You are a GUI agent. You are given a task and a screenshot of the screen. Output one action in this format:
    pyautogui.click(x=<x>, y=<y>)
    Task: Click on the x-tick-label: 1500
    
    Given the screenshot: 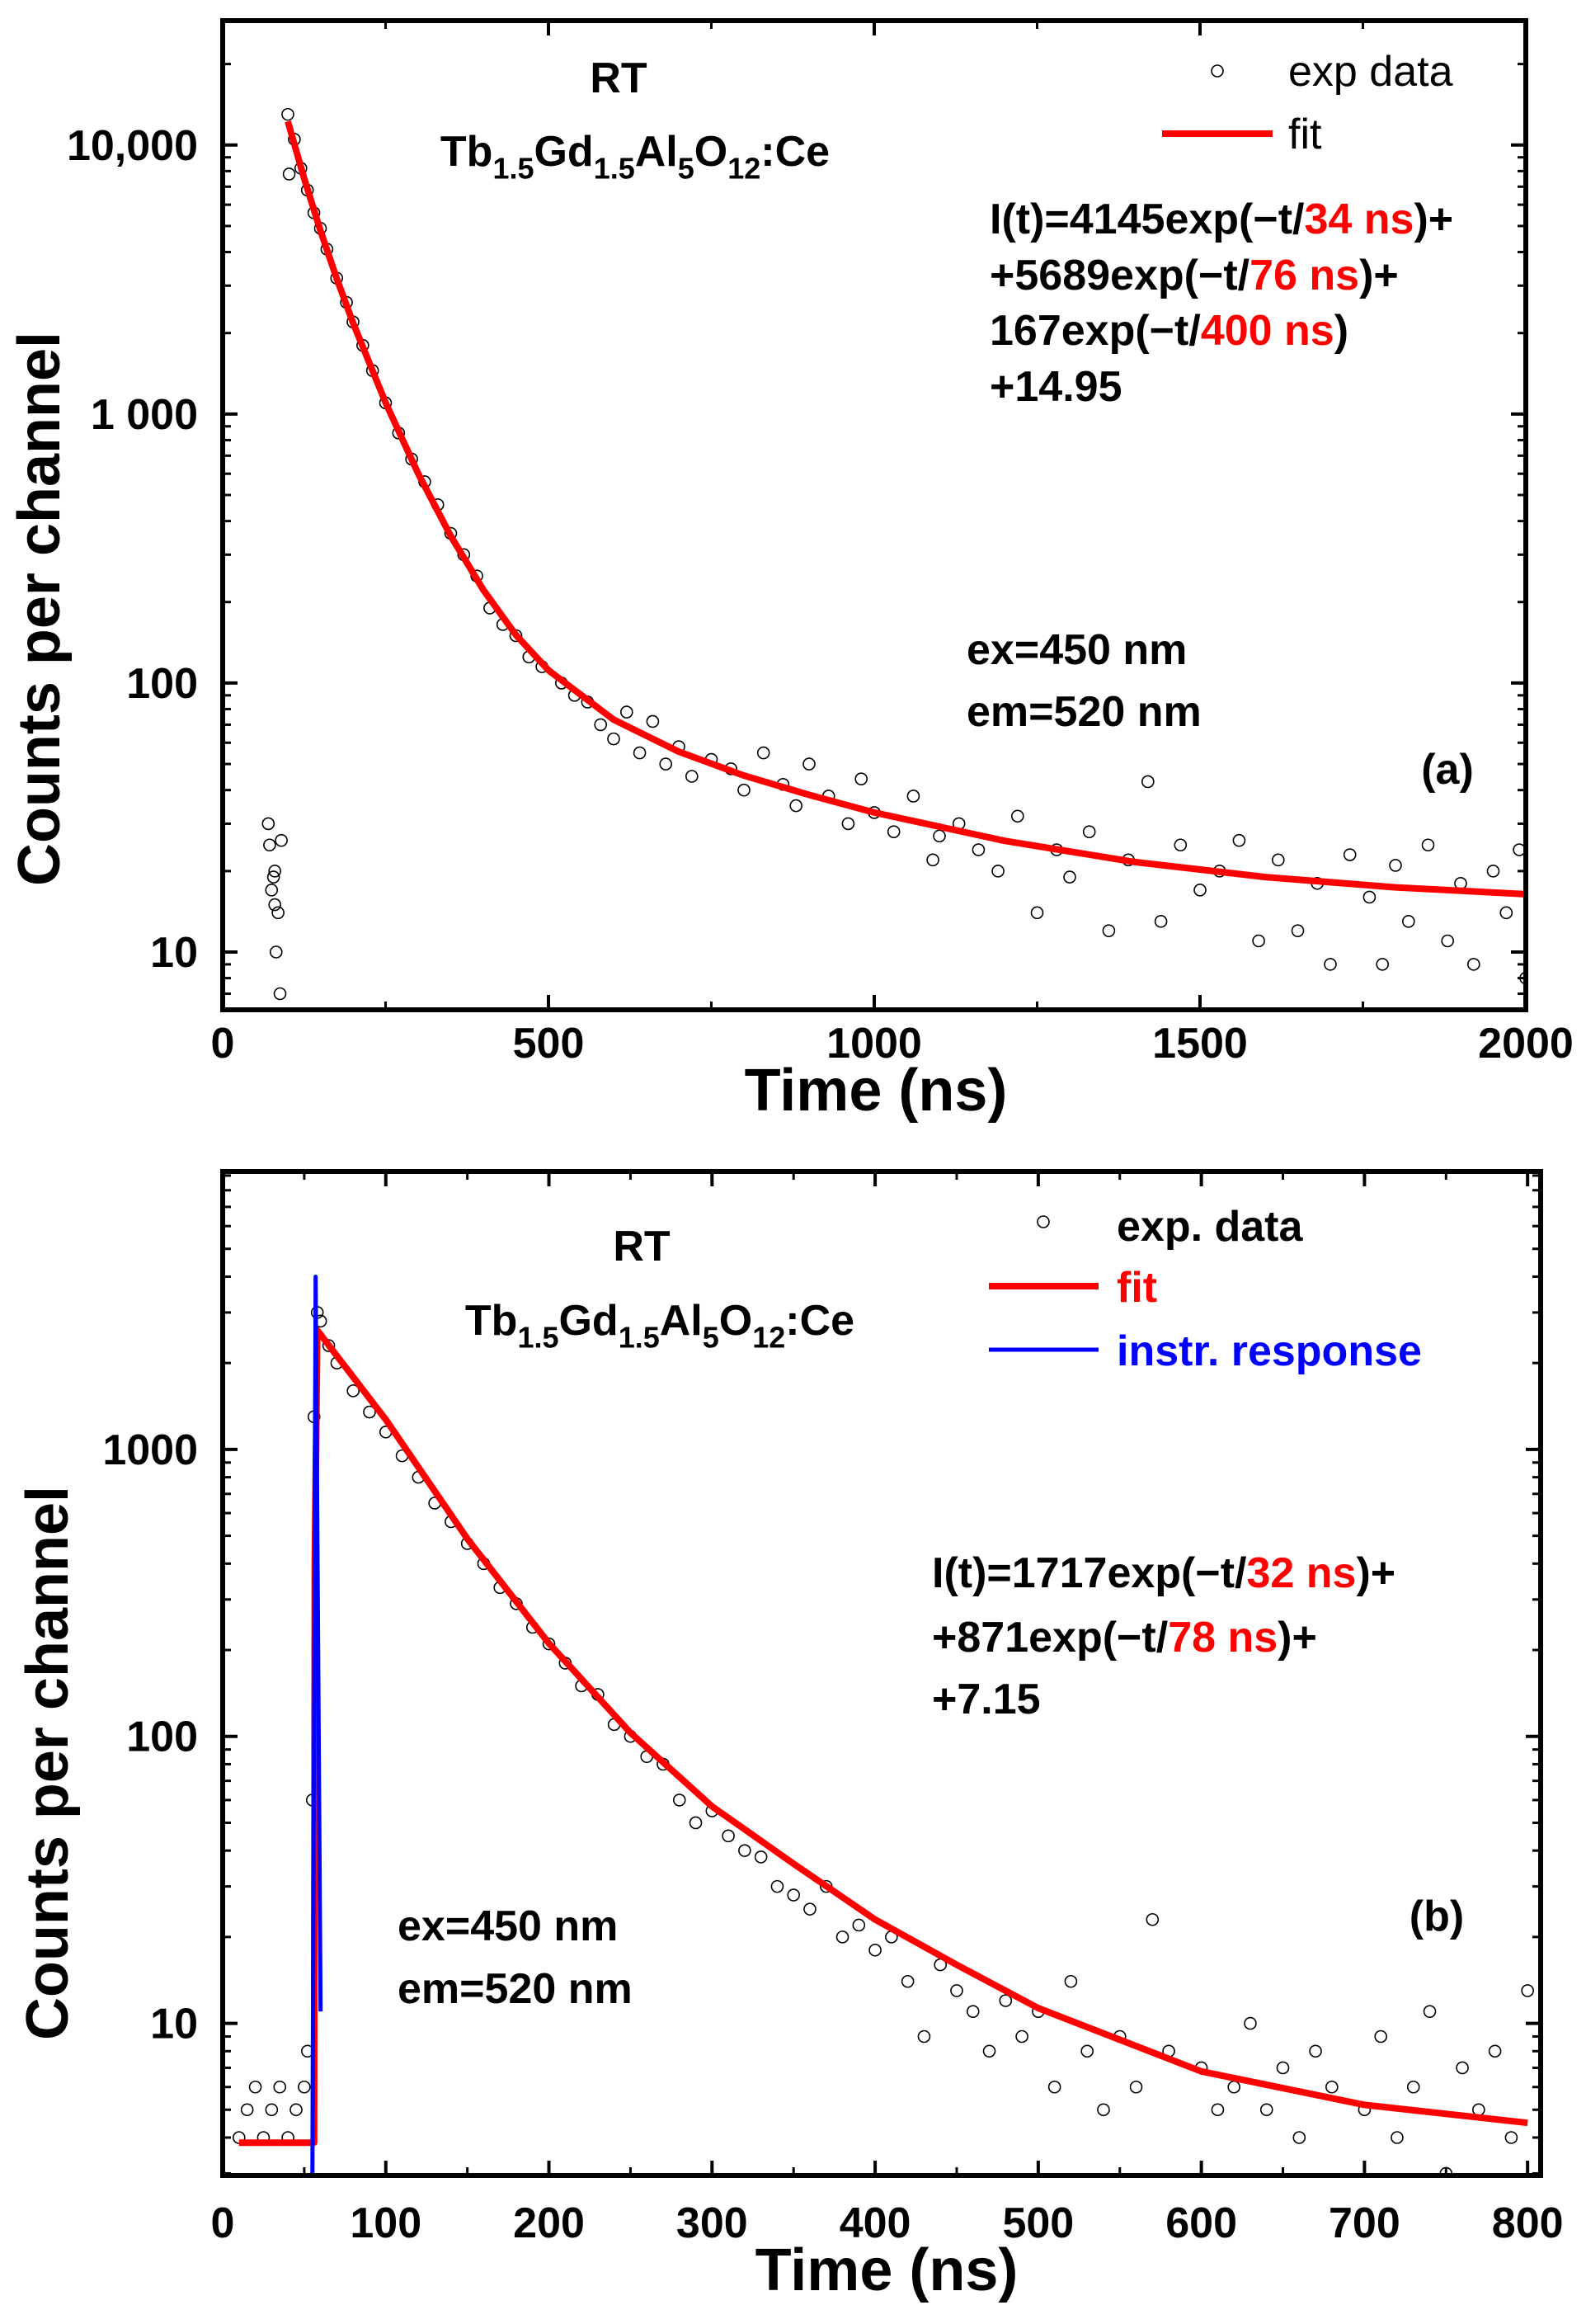 What is the action you would take?
    pyautogui.click(x=1200, y=1044)
    